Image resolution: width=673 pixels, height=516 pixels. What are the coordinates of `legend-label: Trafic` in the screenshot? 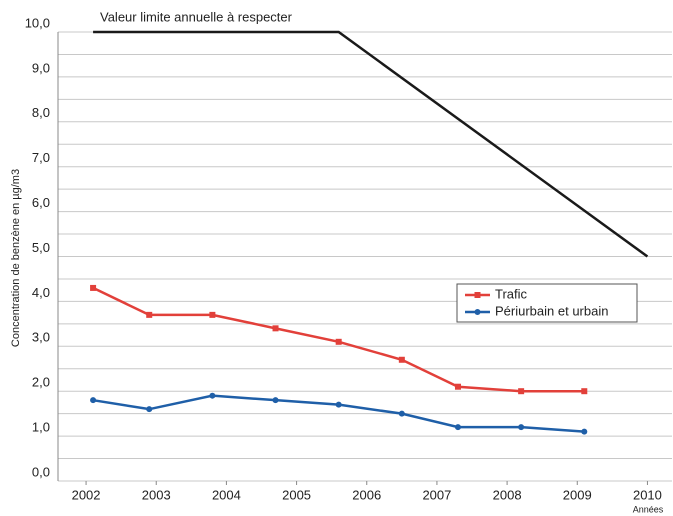 It's located at (511, 293).